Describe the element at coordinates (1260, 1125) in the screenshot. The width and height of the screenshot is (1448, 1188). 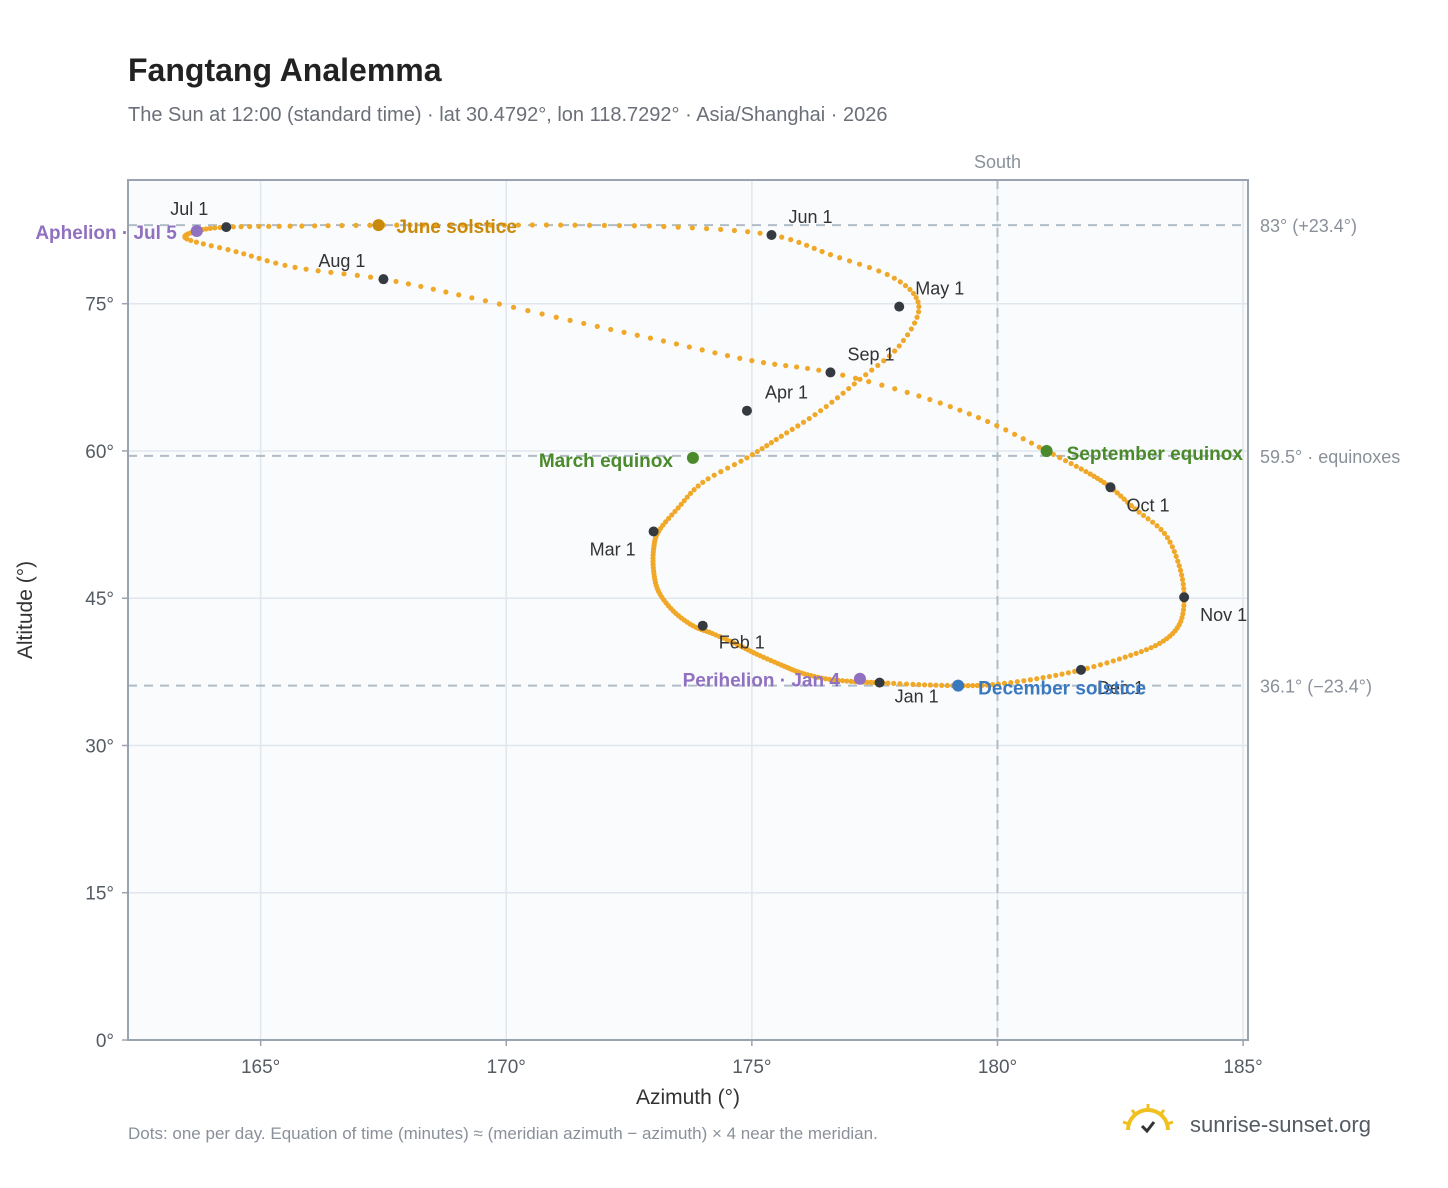
I see `brand-logo: sunrise-sunset.org` at that location.